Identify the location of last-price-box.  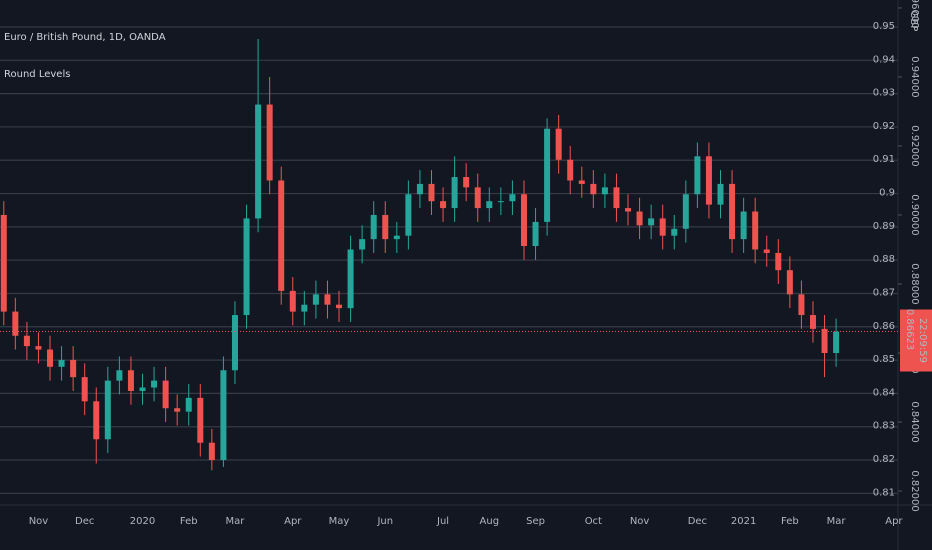
(916, 340).